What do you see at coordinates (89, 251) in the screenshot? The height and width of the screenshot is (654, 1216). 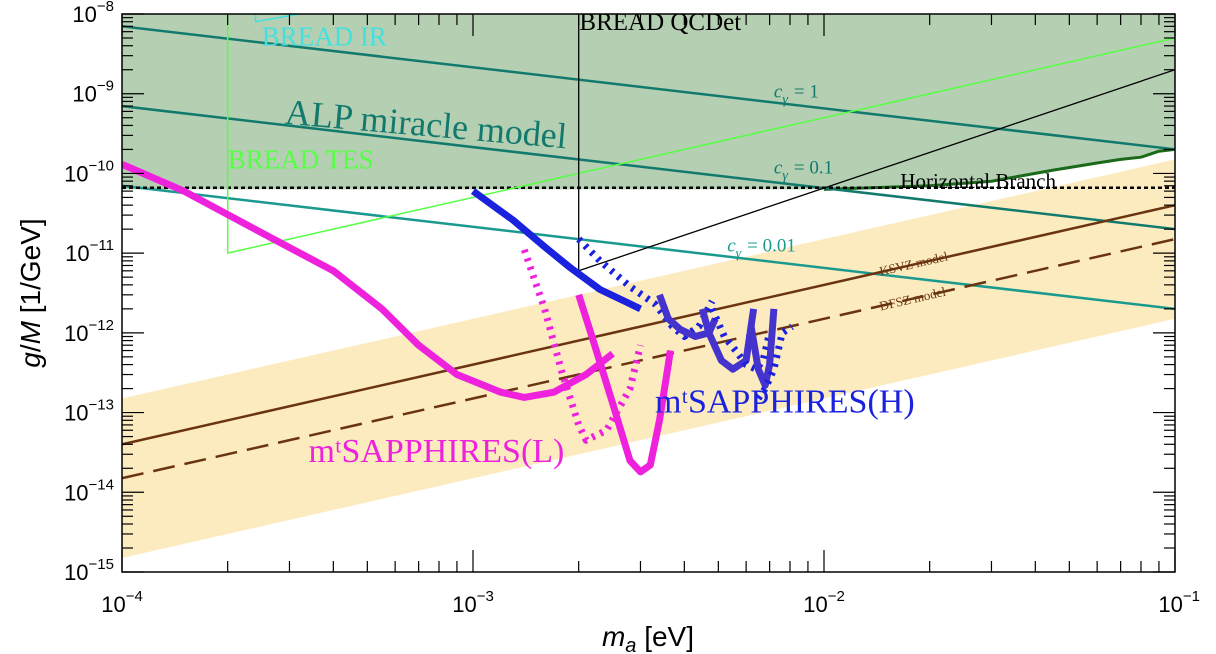 I see `y-tick-label: 10⁻¹¹` at bounding box center [89, 251].